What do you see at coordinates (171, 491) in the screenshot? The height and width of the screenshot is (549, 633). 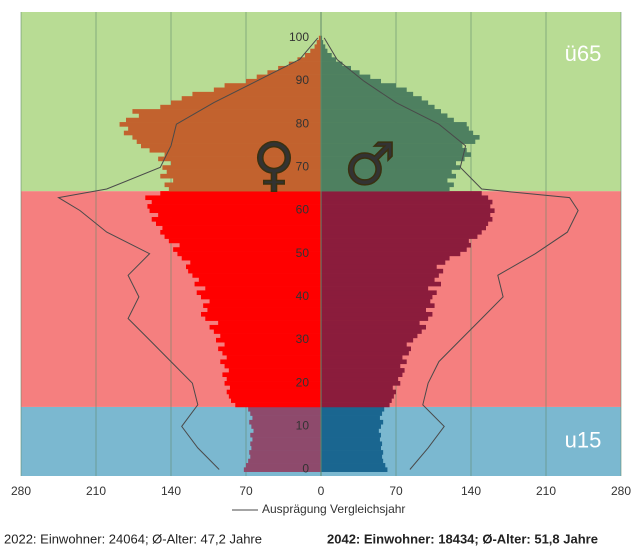 I see `x-tick-label: 140` at bounding box center [171, 491].